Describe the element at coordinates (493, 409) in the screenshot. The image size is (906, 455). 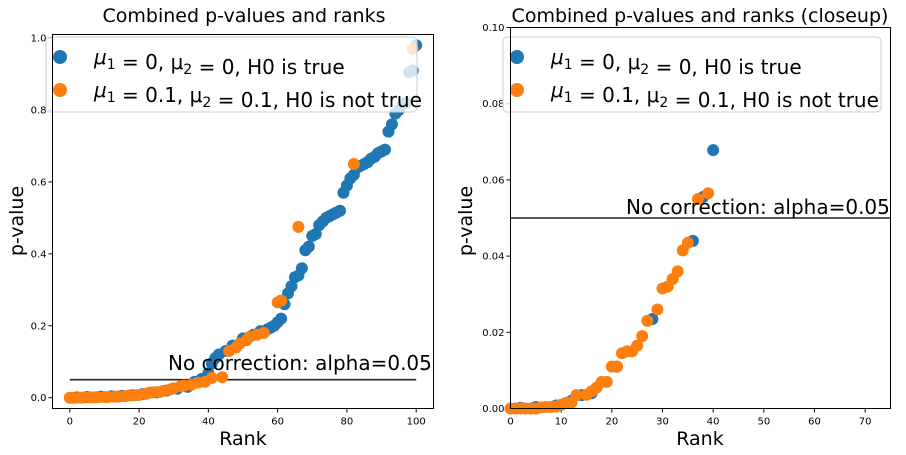
I see `y-tick-label: 0.00` at that location.